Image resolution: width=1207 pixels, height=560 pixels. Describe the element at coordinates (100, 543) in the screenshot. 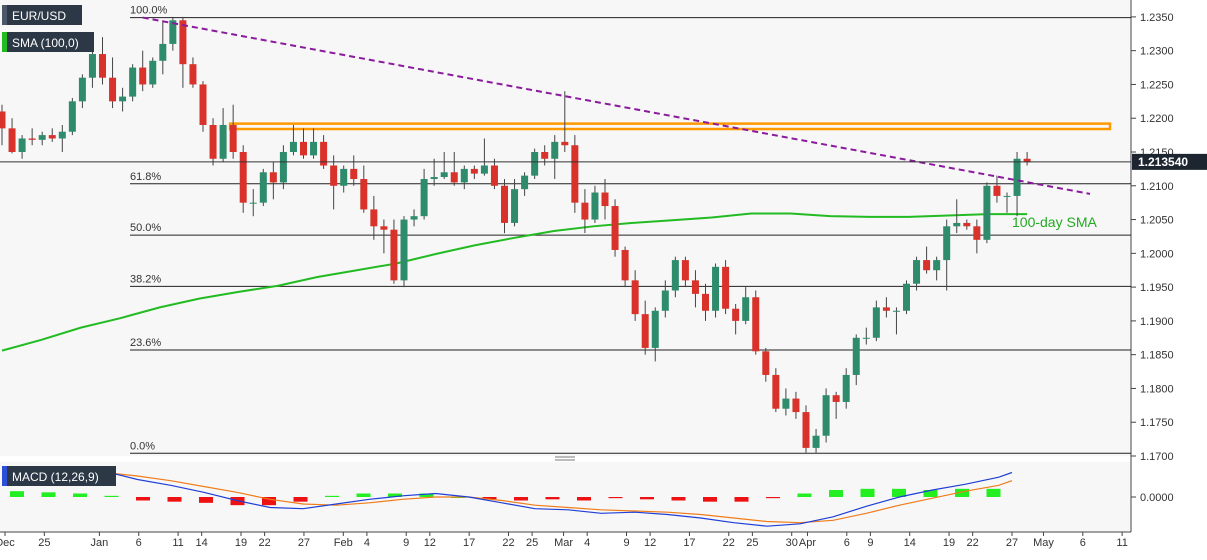

I see `time-tick-label: Jan` at that location.